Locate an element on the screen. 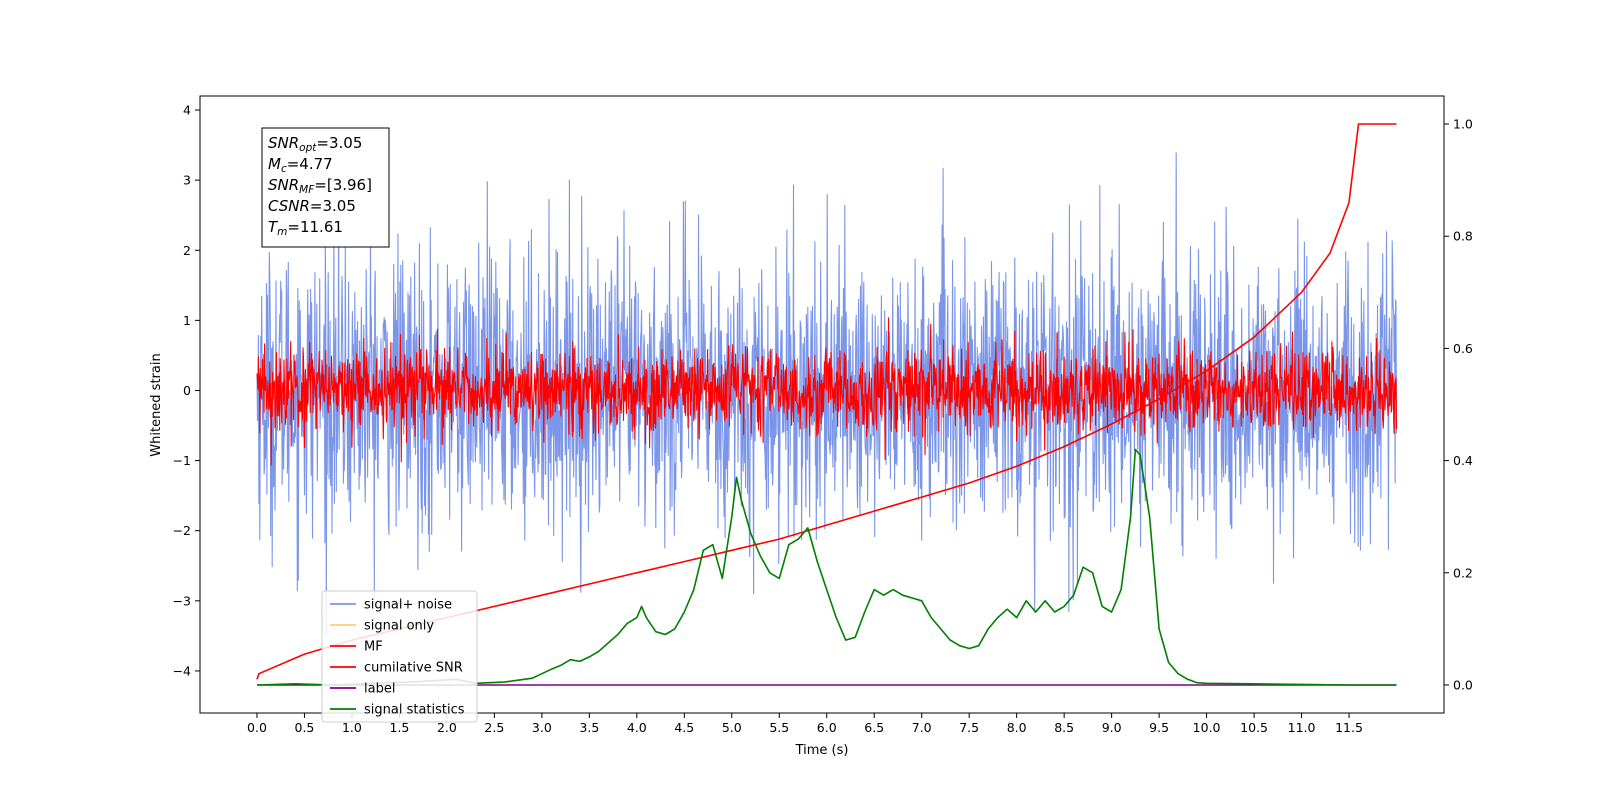  y-tick-label: 3 is located at coordinates (187, 180).